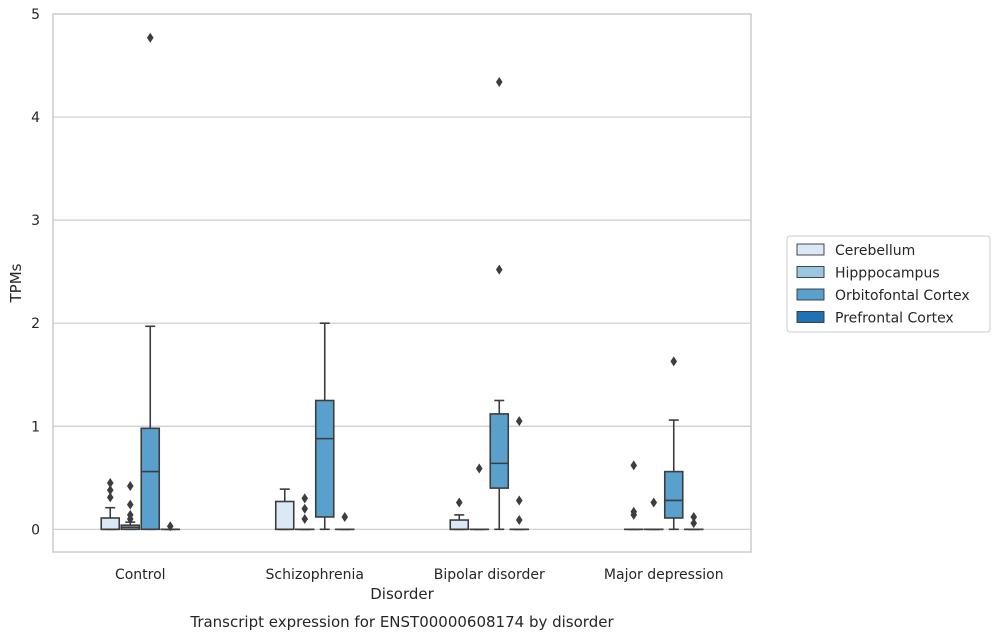 The width and height of the screenshot is (999, 639). Describe the element at coordinates (479, 497) in the screenshot. I see `box-hipppocampus-bipolar-disorder` at that location.